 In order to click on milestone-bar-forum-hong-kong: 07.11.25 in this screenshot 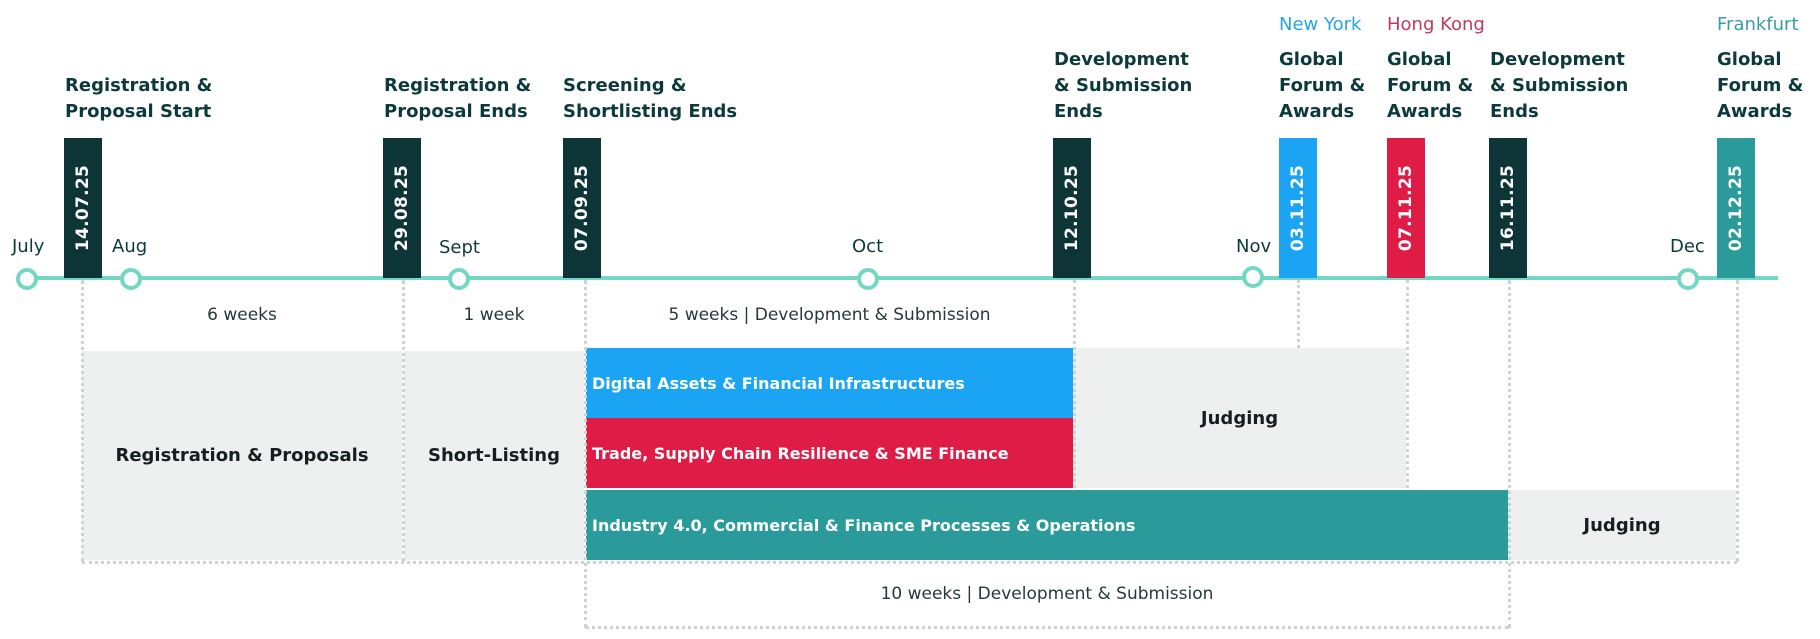, I will do `click(1406, 208)`.